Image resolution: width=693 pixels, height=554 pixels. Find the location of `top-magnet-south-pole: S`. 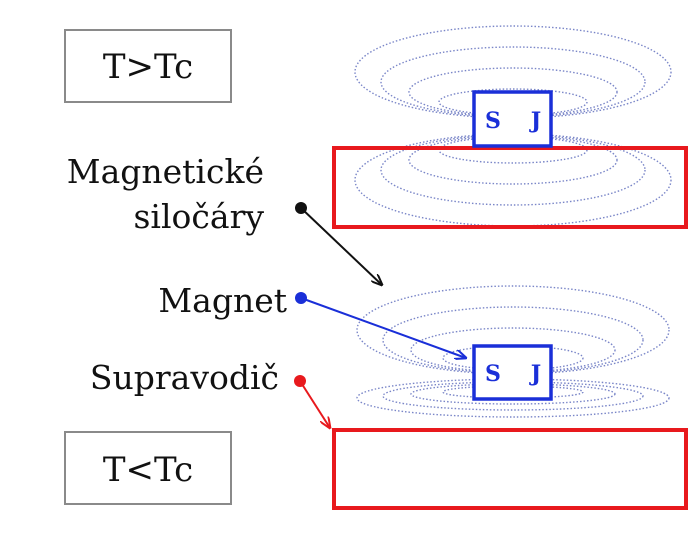

top-magnet-south-pole: S is located at coordinates (493, 121).